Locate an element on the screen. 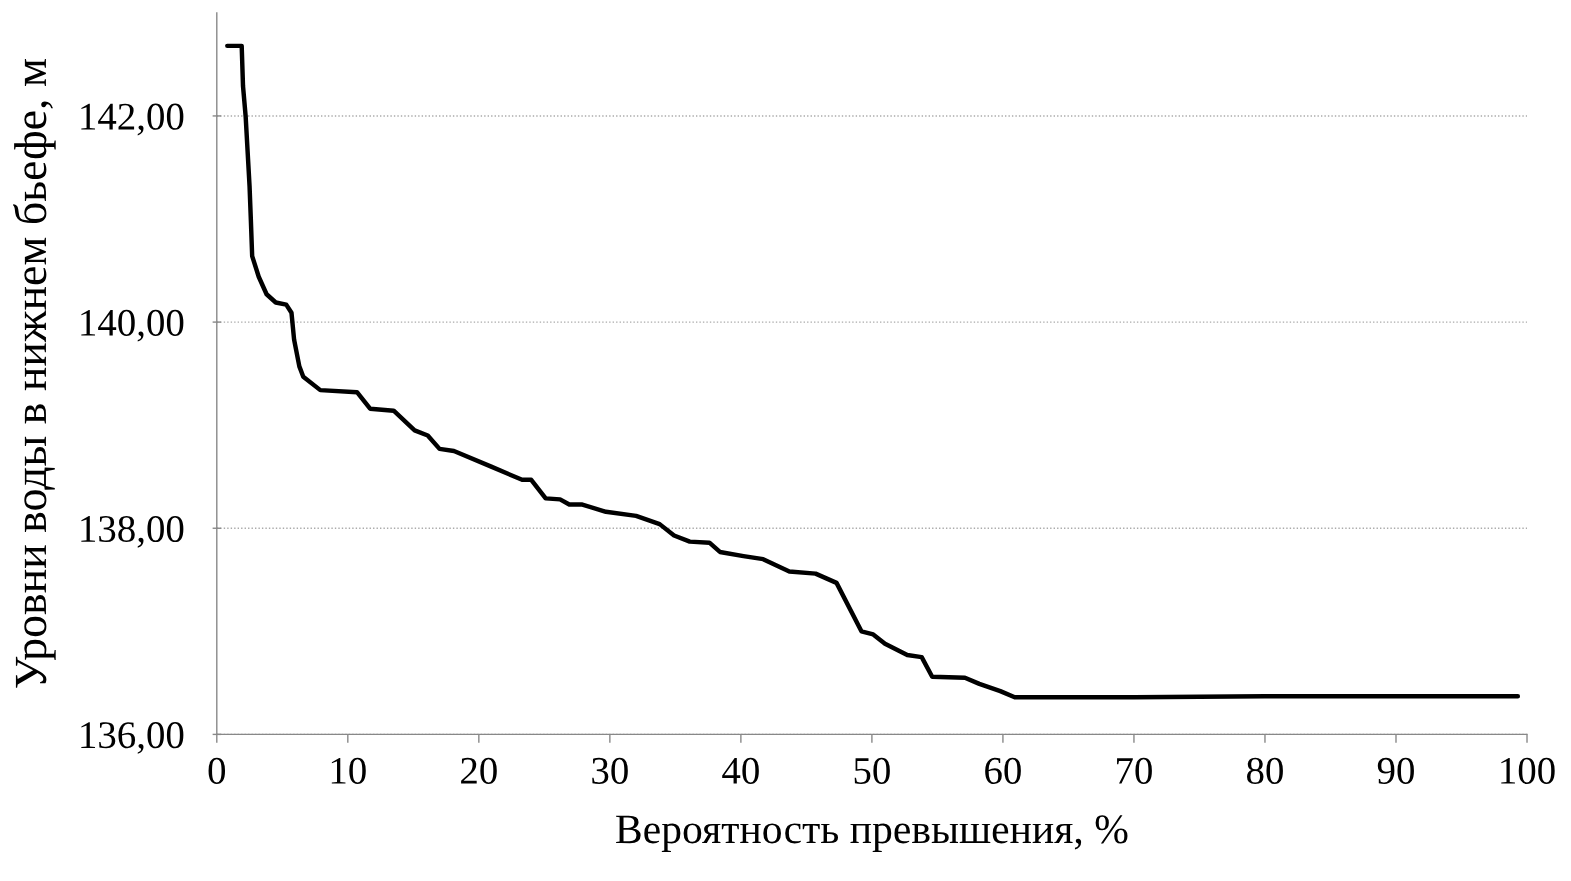 Image resolution: width=1571 pixels, height=881 pixels. x-tick-label: 90 is located at coordinates (1395, 770).